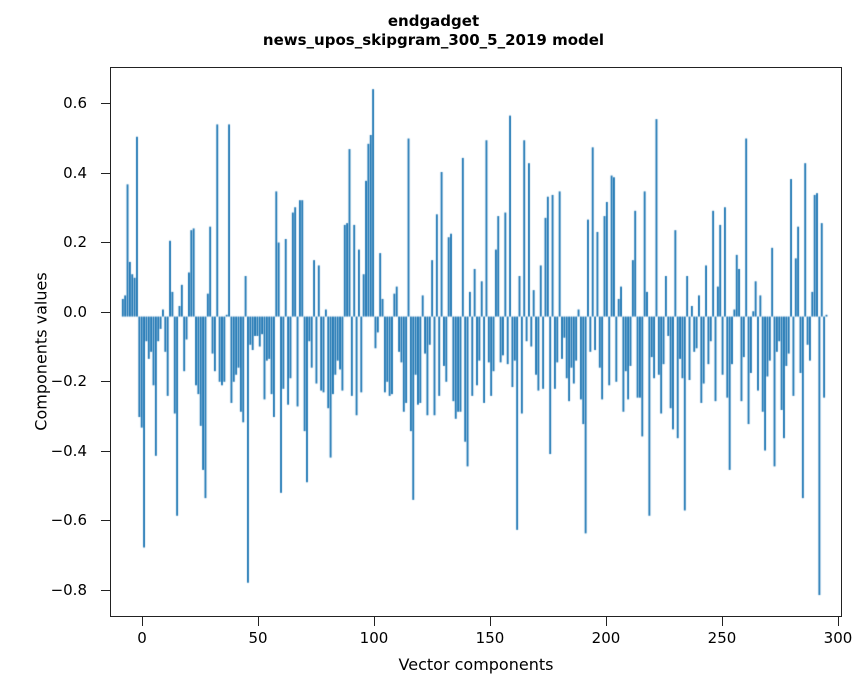 This screenshot has height=696, width=867. What do you see at coordinates (75, 242) in the screenshot?
I see `ytick-label-2: 0.2` at bounding box center [75, 242].